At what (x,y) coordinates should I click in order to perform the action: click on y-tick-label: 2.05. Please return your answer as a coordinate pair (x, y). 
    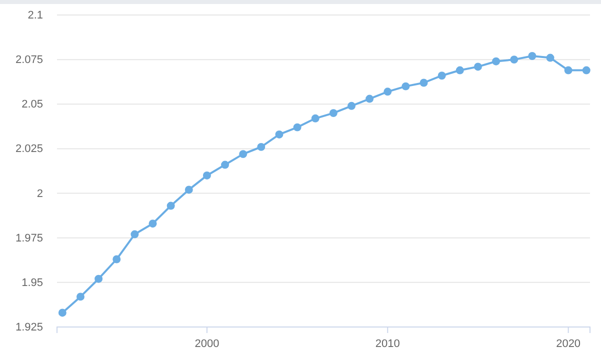
    Looking at the image, I should click on (32, 104).